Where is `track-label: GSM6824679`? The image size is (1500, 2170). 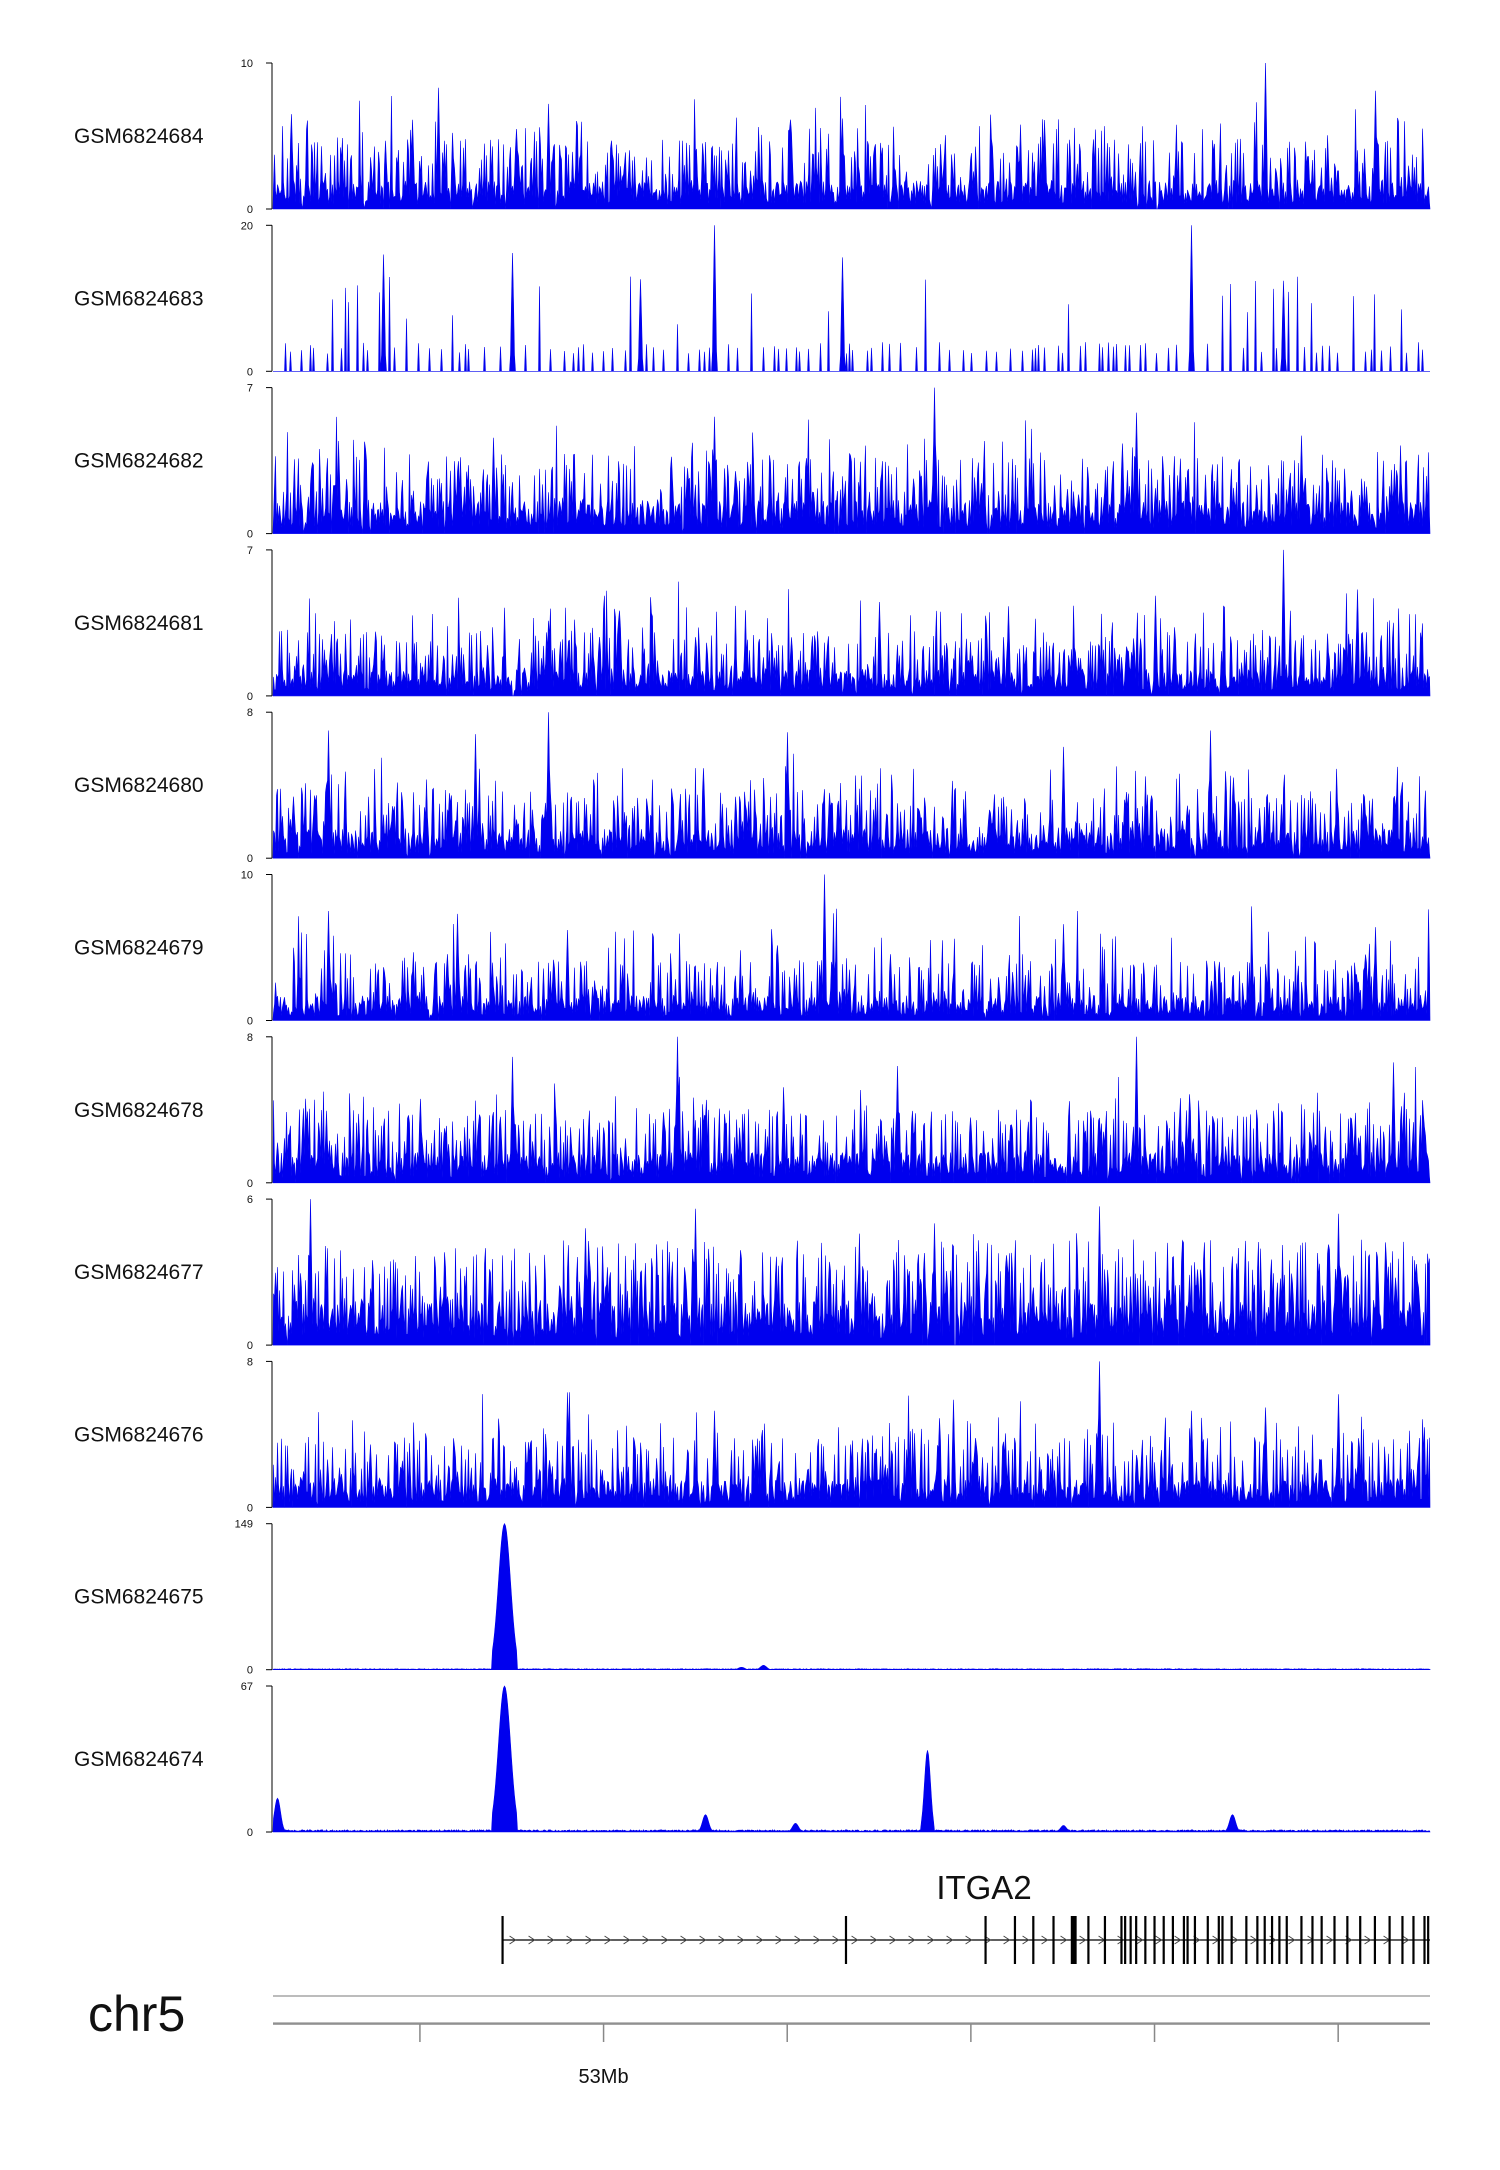 track-label: GSM6824679 is located at coordinates (139, 948).